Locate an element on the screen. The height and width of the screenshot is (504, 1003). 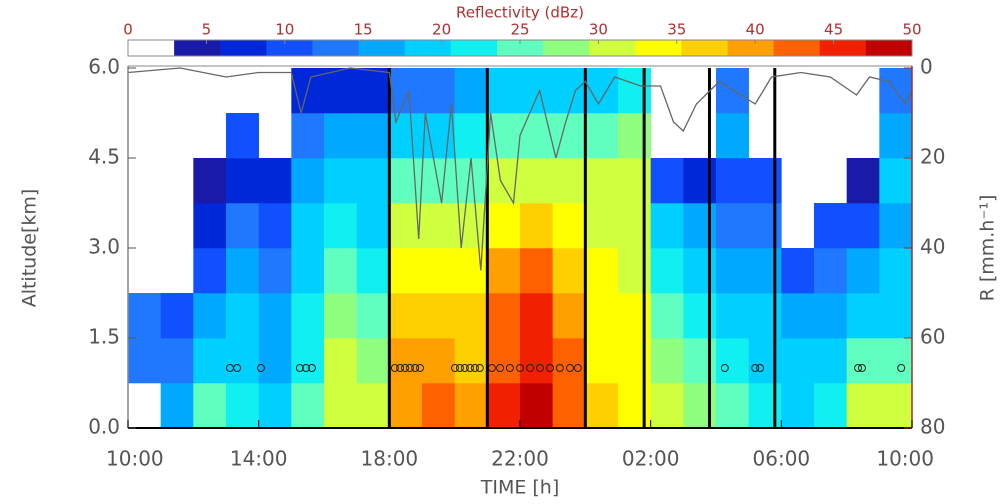
x-tick-label: 18:00 is located at coordinates (390, 459).